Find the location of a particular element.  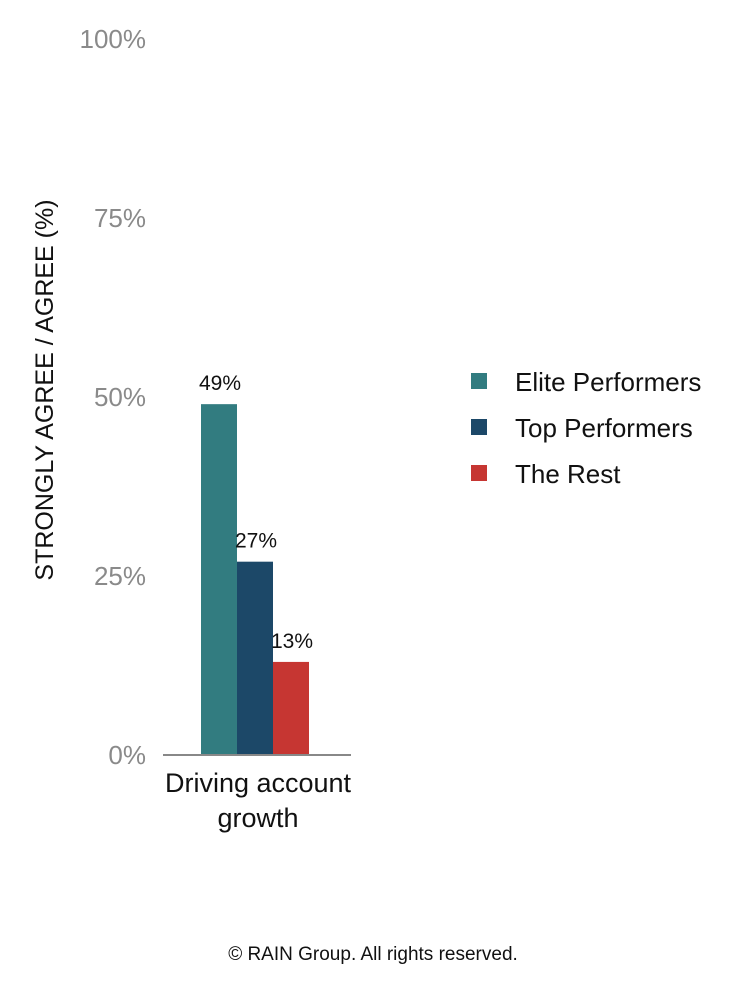

legend-label: Elite Performers is located at coordinates (608, 382).